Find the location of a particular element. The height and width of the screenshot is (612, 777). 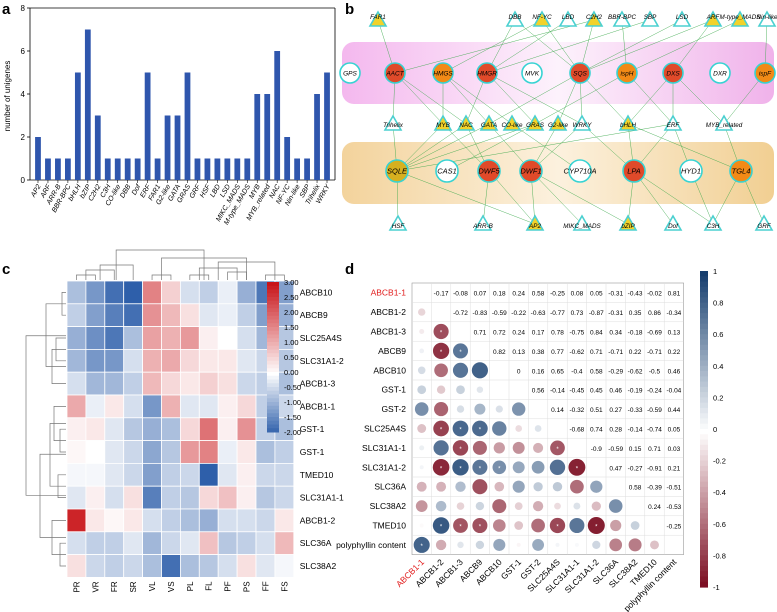

tf-node-C3H is located at coordinates (713, 222).